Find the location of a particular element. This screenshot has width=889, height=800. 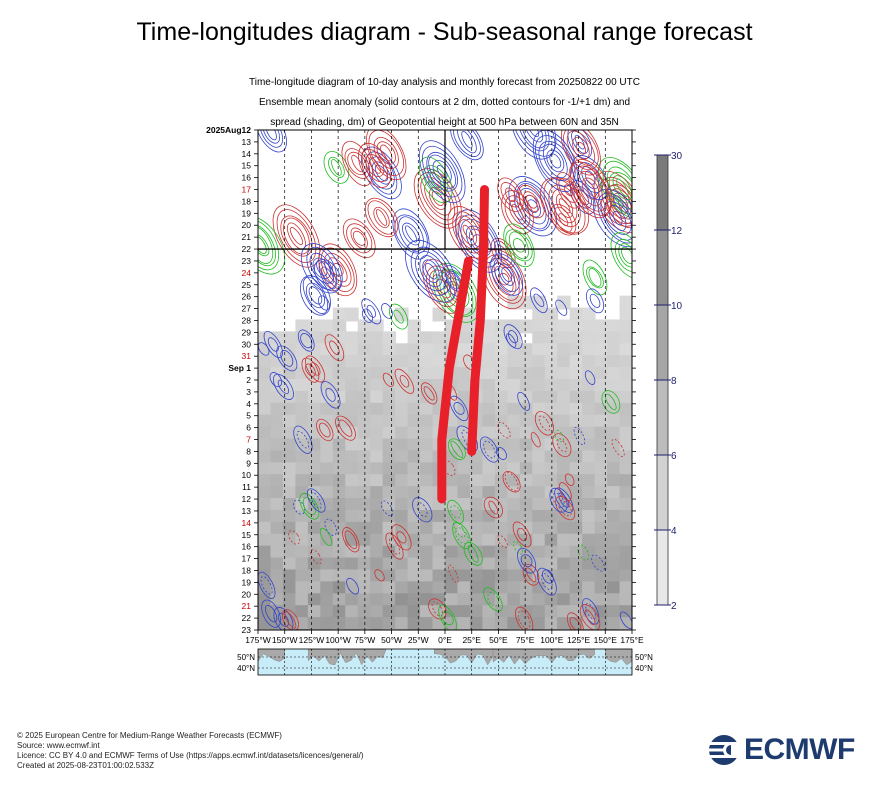

map-lat-label-right: 50°N is located at coordinates (644, 657).